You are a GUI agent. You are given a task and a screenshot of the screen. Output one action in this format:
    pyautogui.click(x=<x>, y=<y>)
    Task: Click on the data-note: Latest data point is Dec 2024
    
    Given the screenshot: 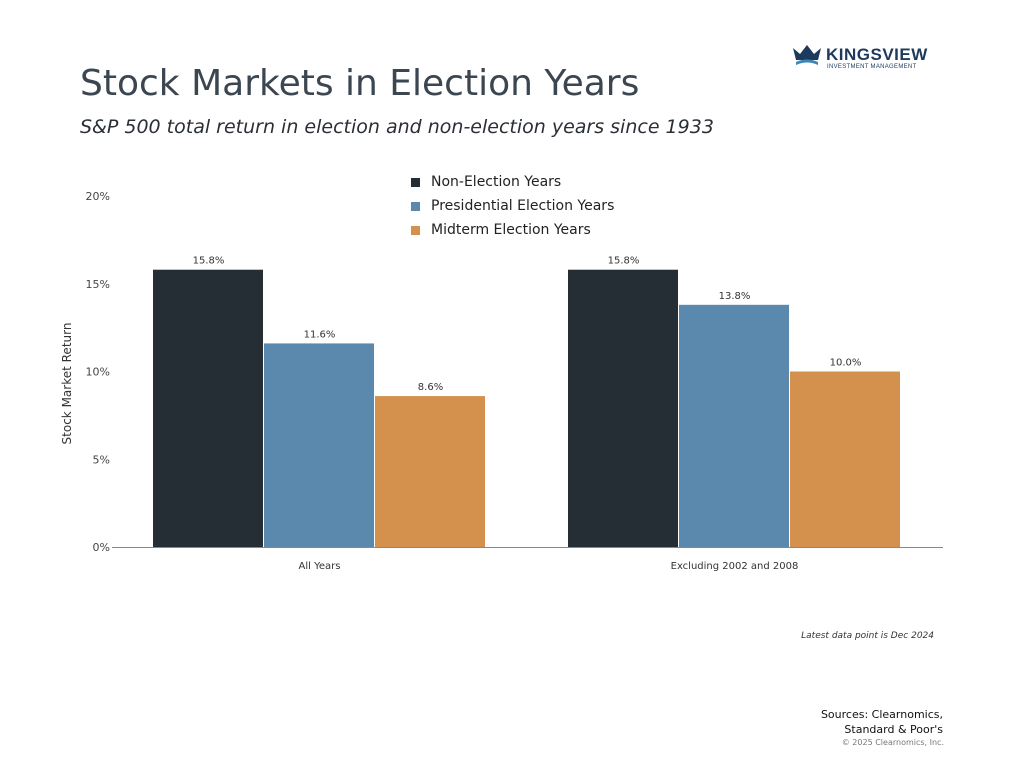 What is the action you would take?
    pyautogui.click(x=867, y=636)
    